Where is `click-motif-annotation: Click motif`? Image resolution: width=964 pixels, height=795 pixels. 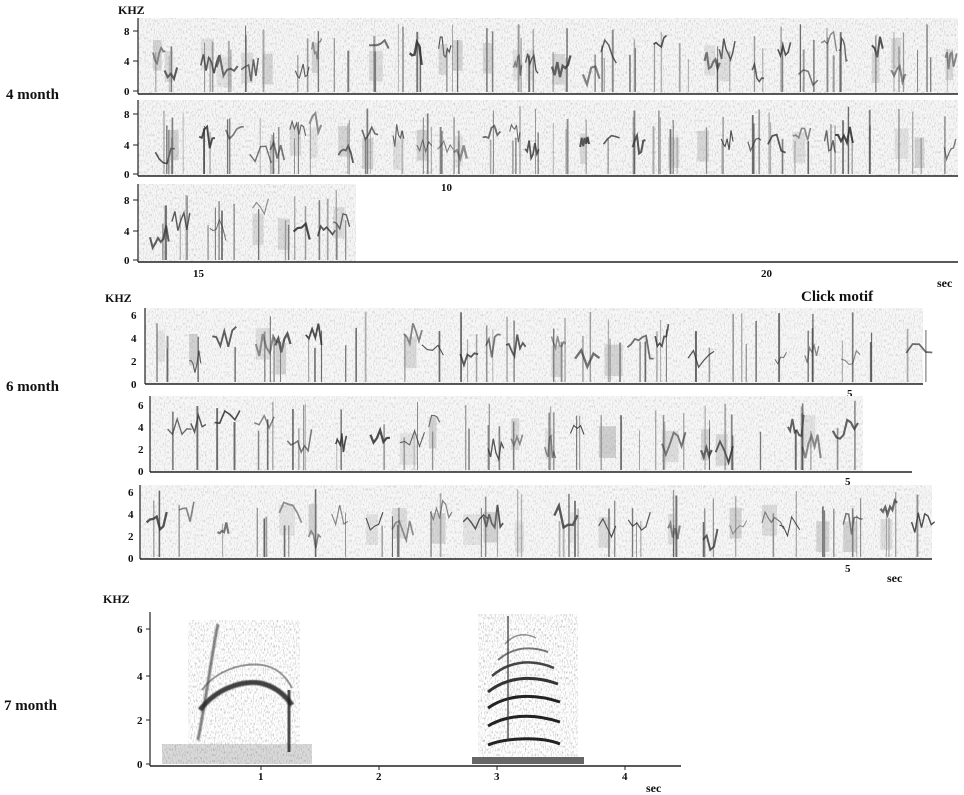
click-motif-annotation: Click motif is located at coordinates (837, 297).